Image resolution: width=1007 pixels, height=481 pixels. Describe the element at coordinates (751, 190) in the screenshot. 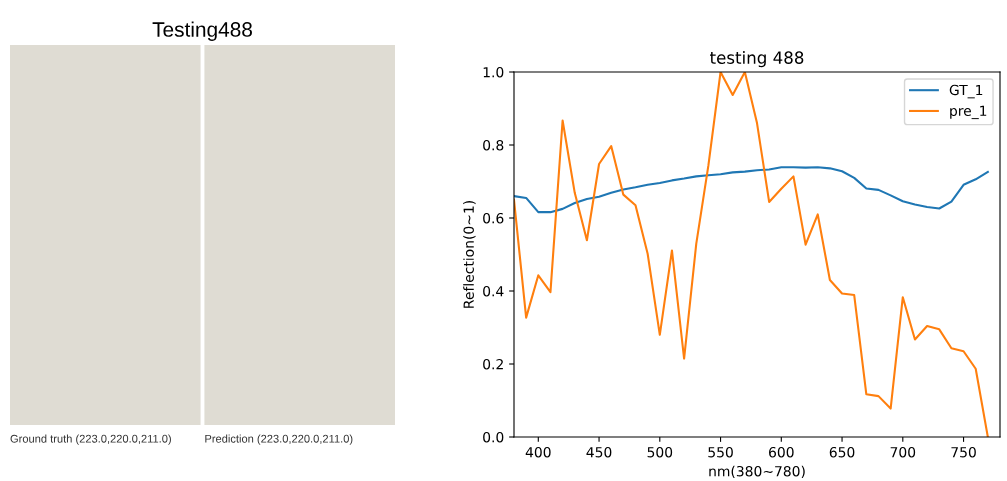

I see `line-series` at that location.